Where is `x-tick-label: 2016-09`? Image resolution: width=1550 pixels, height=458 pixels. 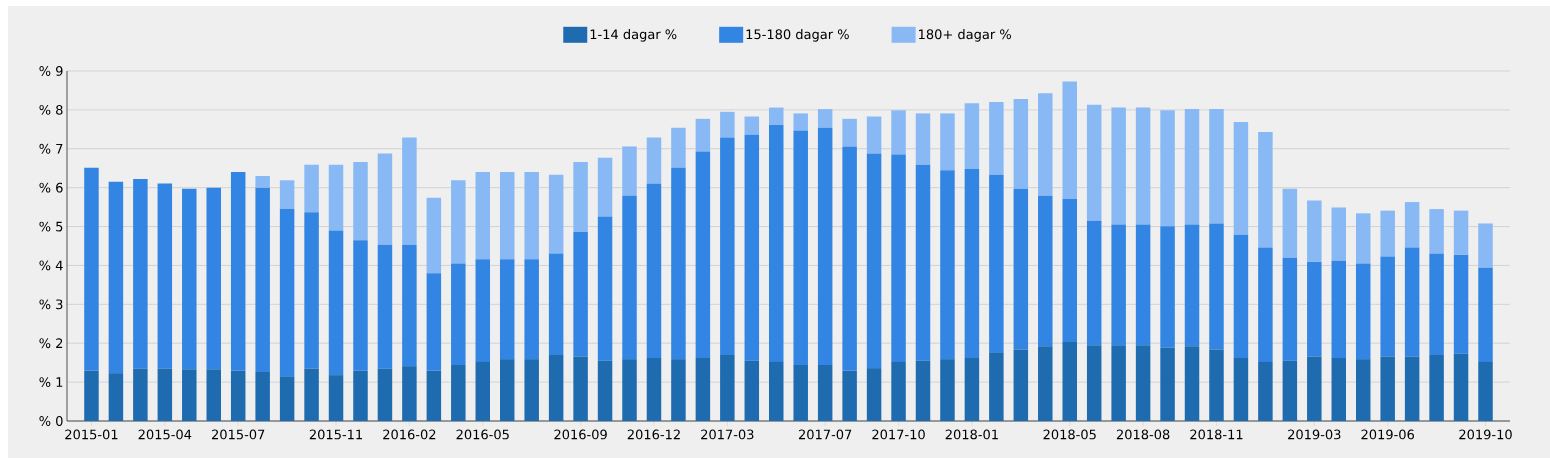 x-tick-label: 2016-09 is located at coordinates (580, 434).